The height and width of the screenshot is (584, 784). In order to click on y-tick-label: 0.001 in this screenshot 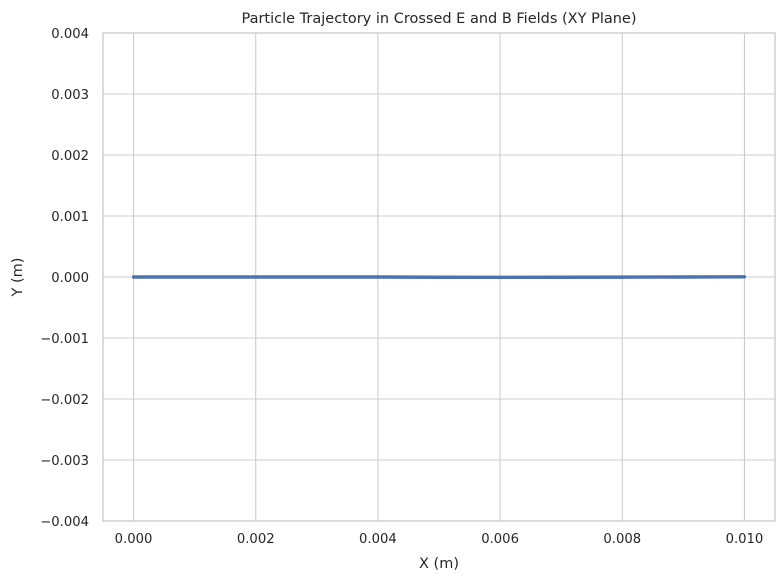, I will do `click(70, 217)`.